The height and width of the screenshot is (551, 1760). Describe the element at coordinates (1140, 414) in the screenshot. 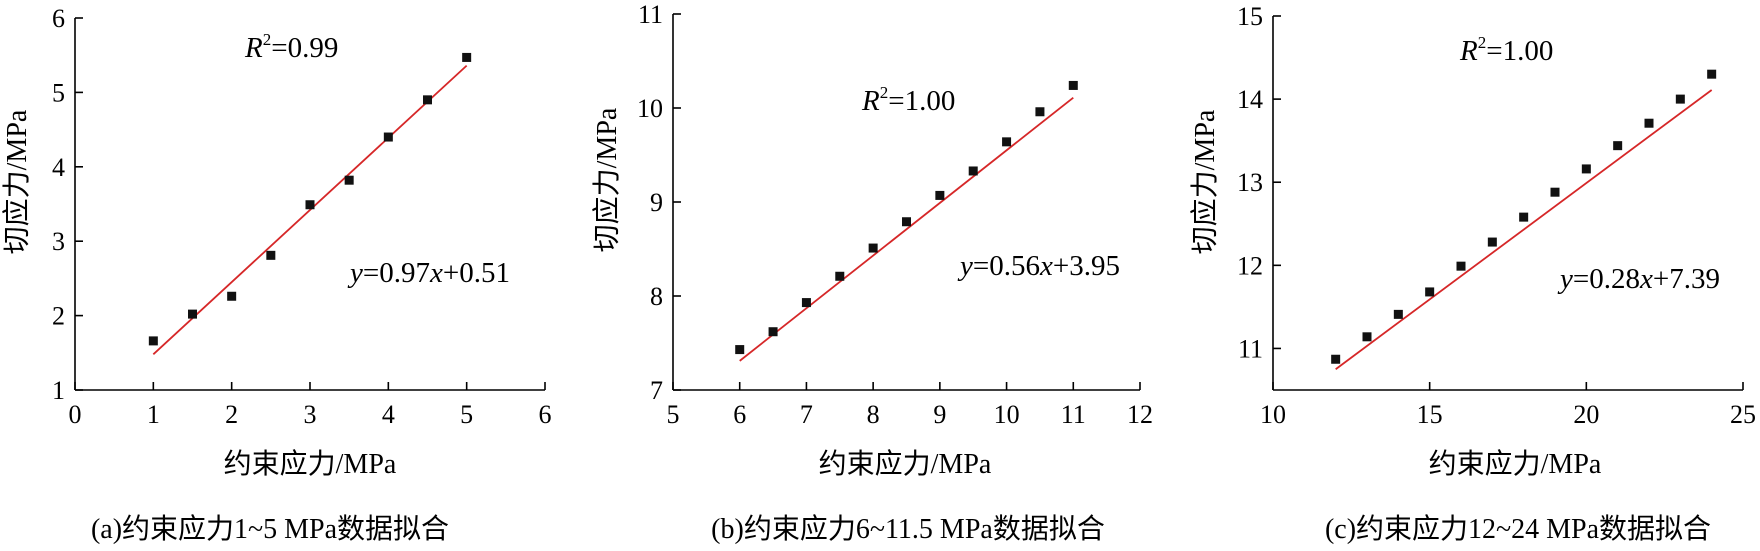

I see `panel-b-x-tick-label: 12` at that location.